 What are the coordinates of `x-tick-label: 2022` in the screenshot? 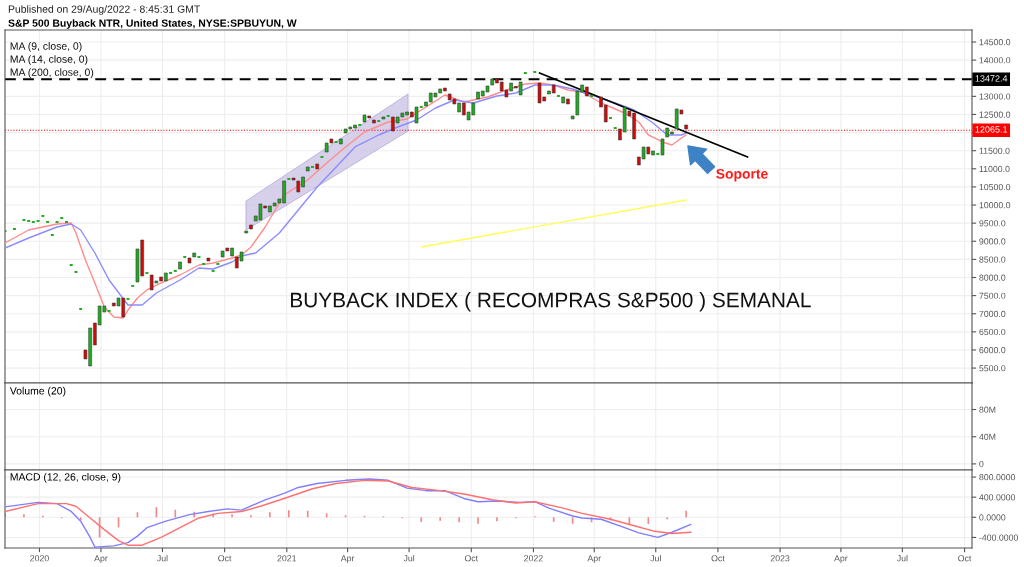 It's located at (533, 558).